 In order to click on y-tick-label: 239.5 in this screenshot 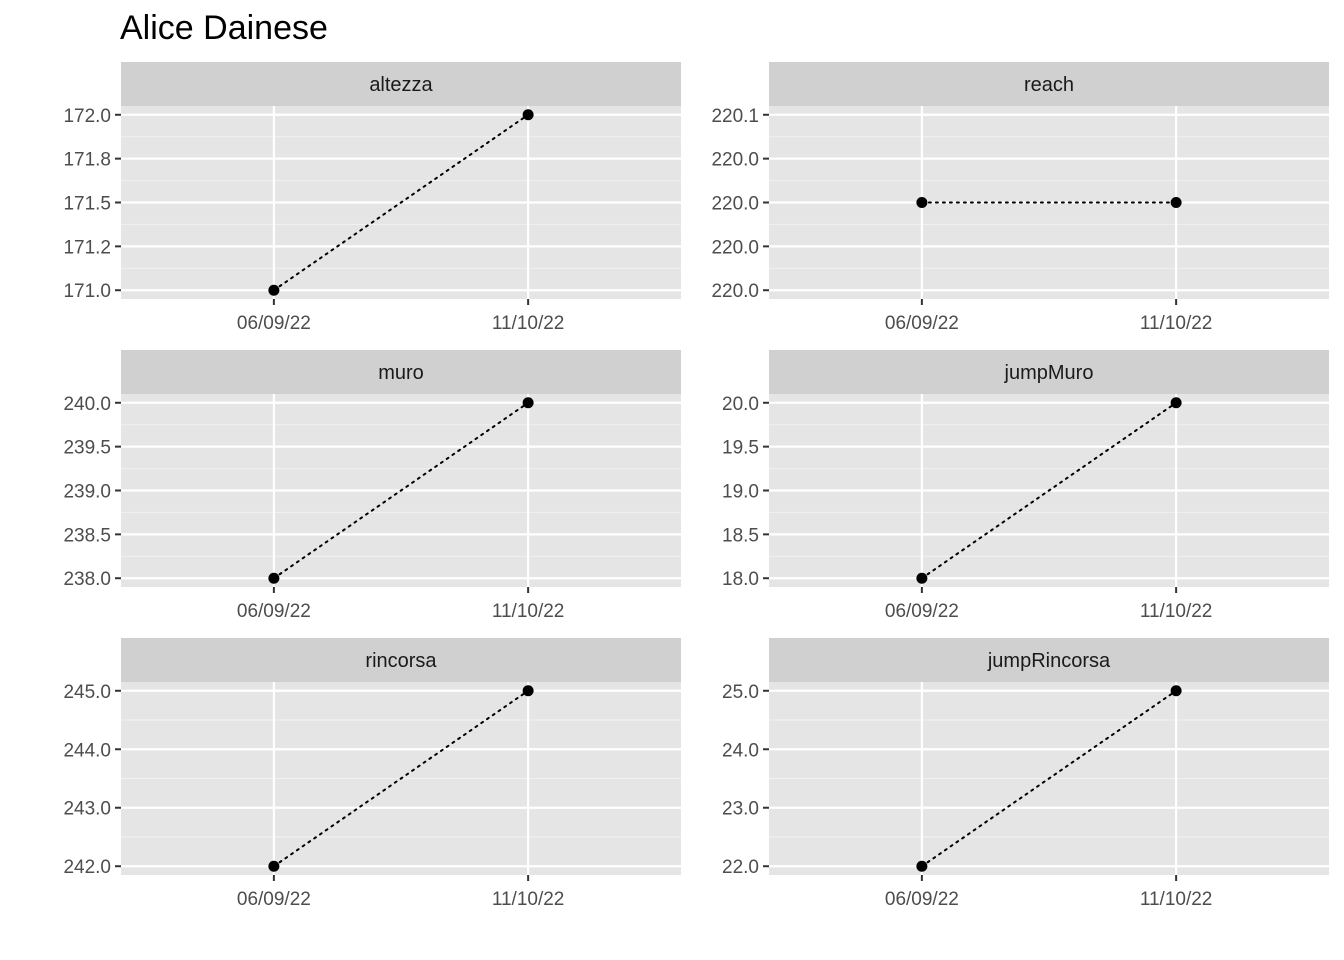, I will do `click(87, 448)`.